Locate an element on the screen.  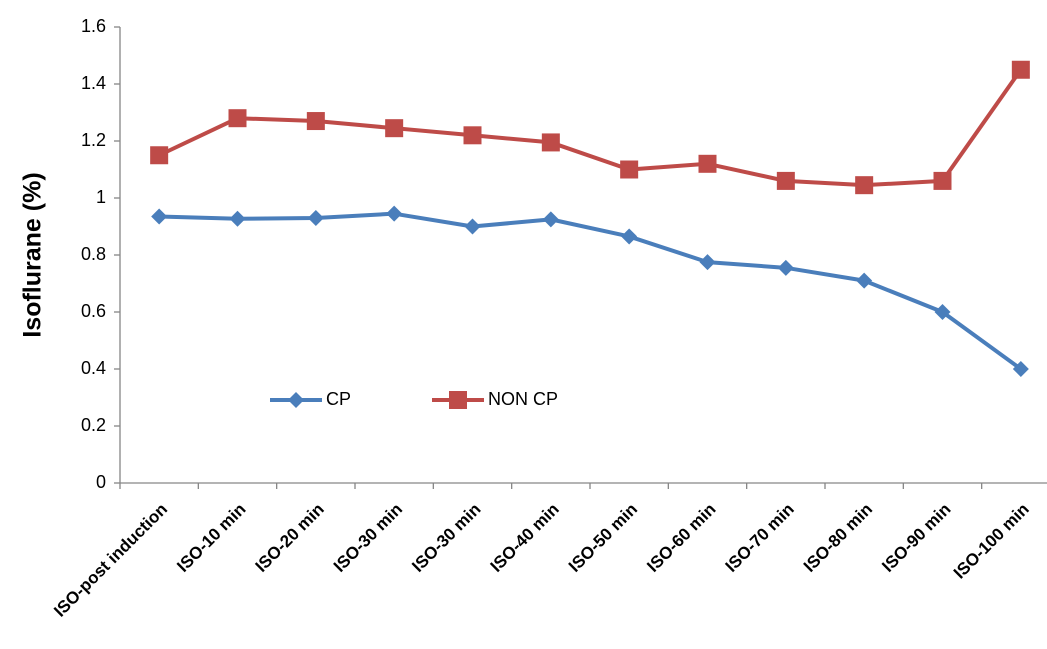
x-tick-label: ISO-post induction is located at coordinates (110, 560).